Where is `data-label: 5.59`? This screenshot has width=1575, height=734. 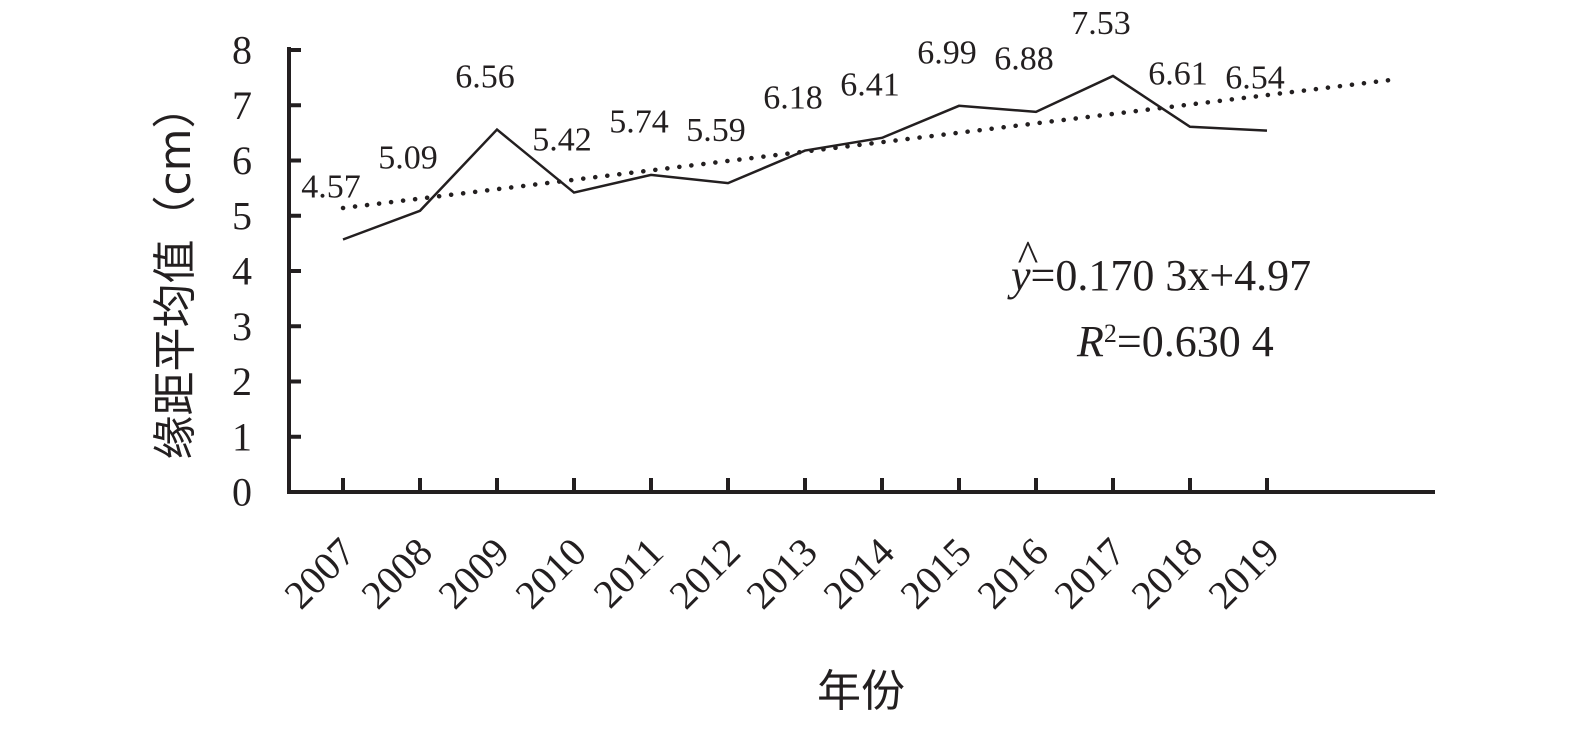
data-label: 5.59 is located at coordinates (716, 130).